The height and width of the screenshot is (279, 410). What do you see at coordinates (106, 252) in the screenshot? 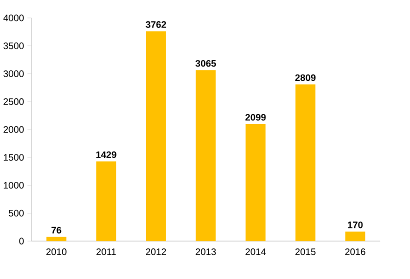
I see `x-tick-label: 2011` at bounding box center [106, 252].